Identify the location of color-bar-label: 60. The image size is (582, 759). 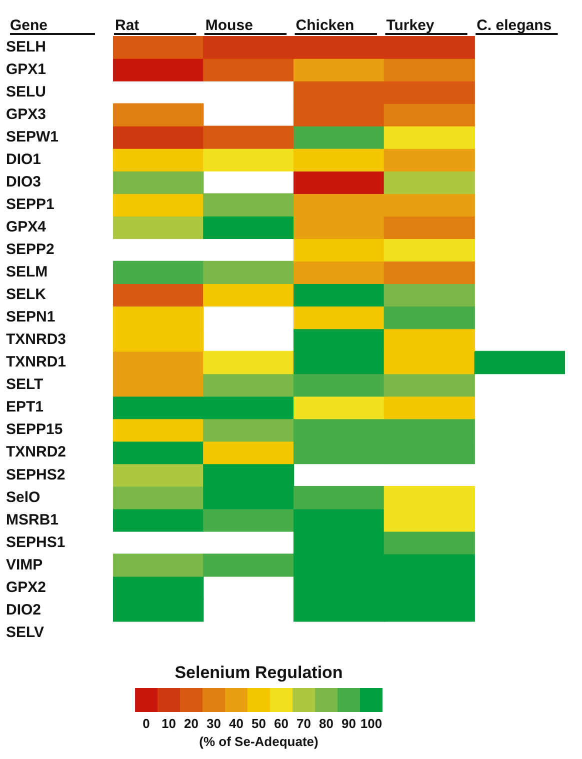
(281, 723).